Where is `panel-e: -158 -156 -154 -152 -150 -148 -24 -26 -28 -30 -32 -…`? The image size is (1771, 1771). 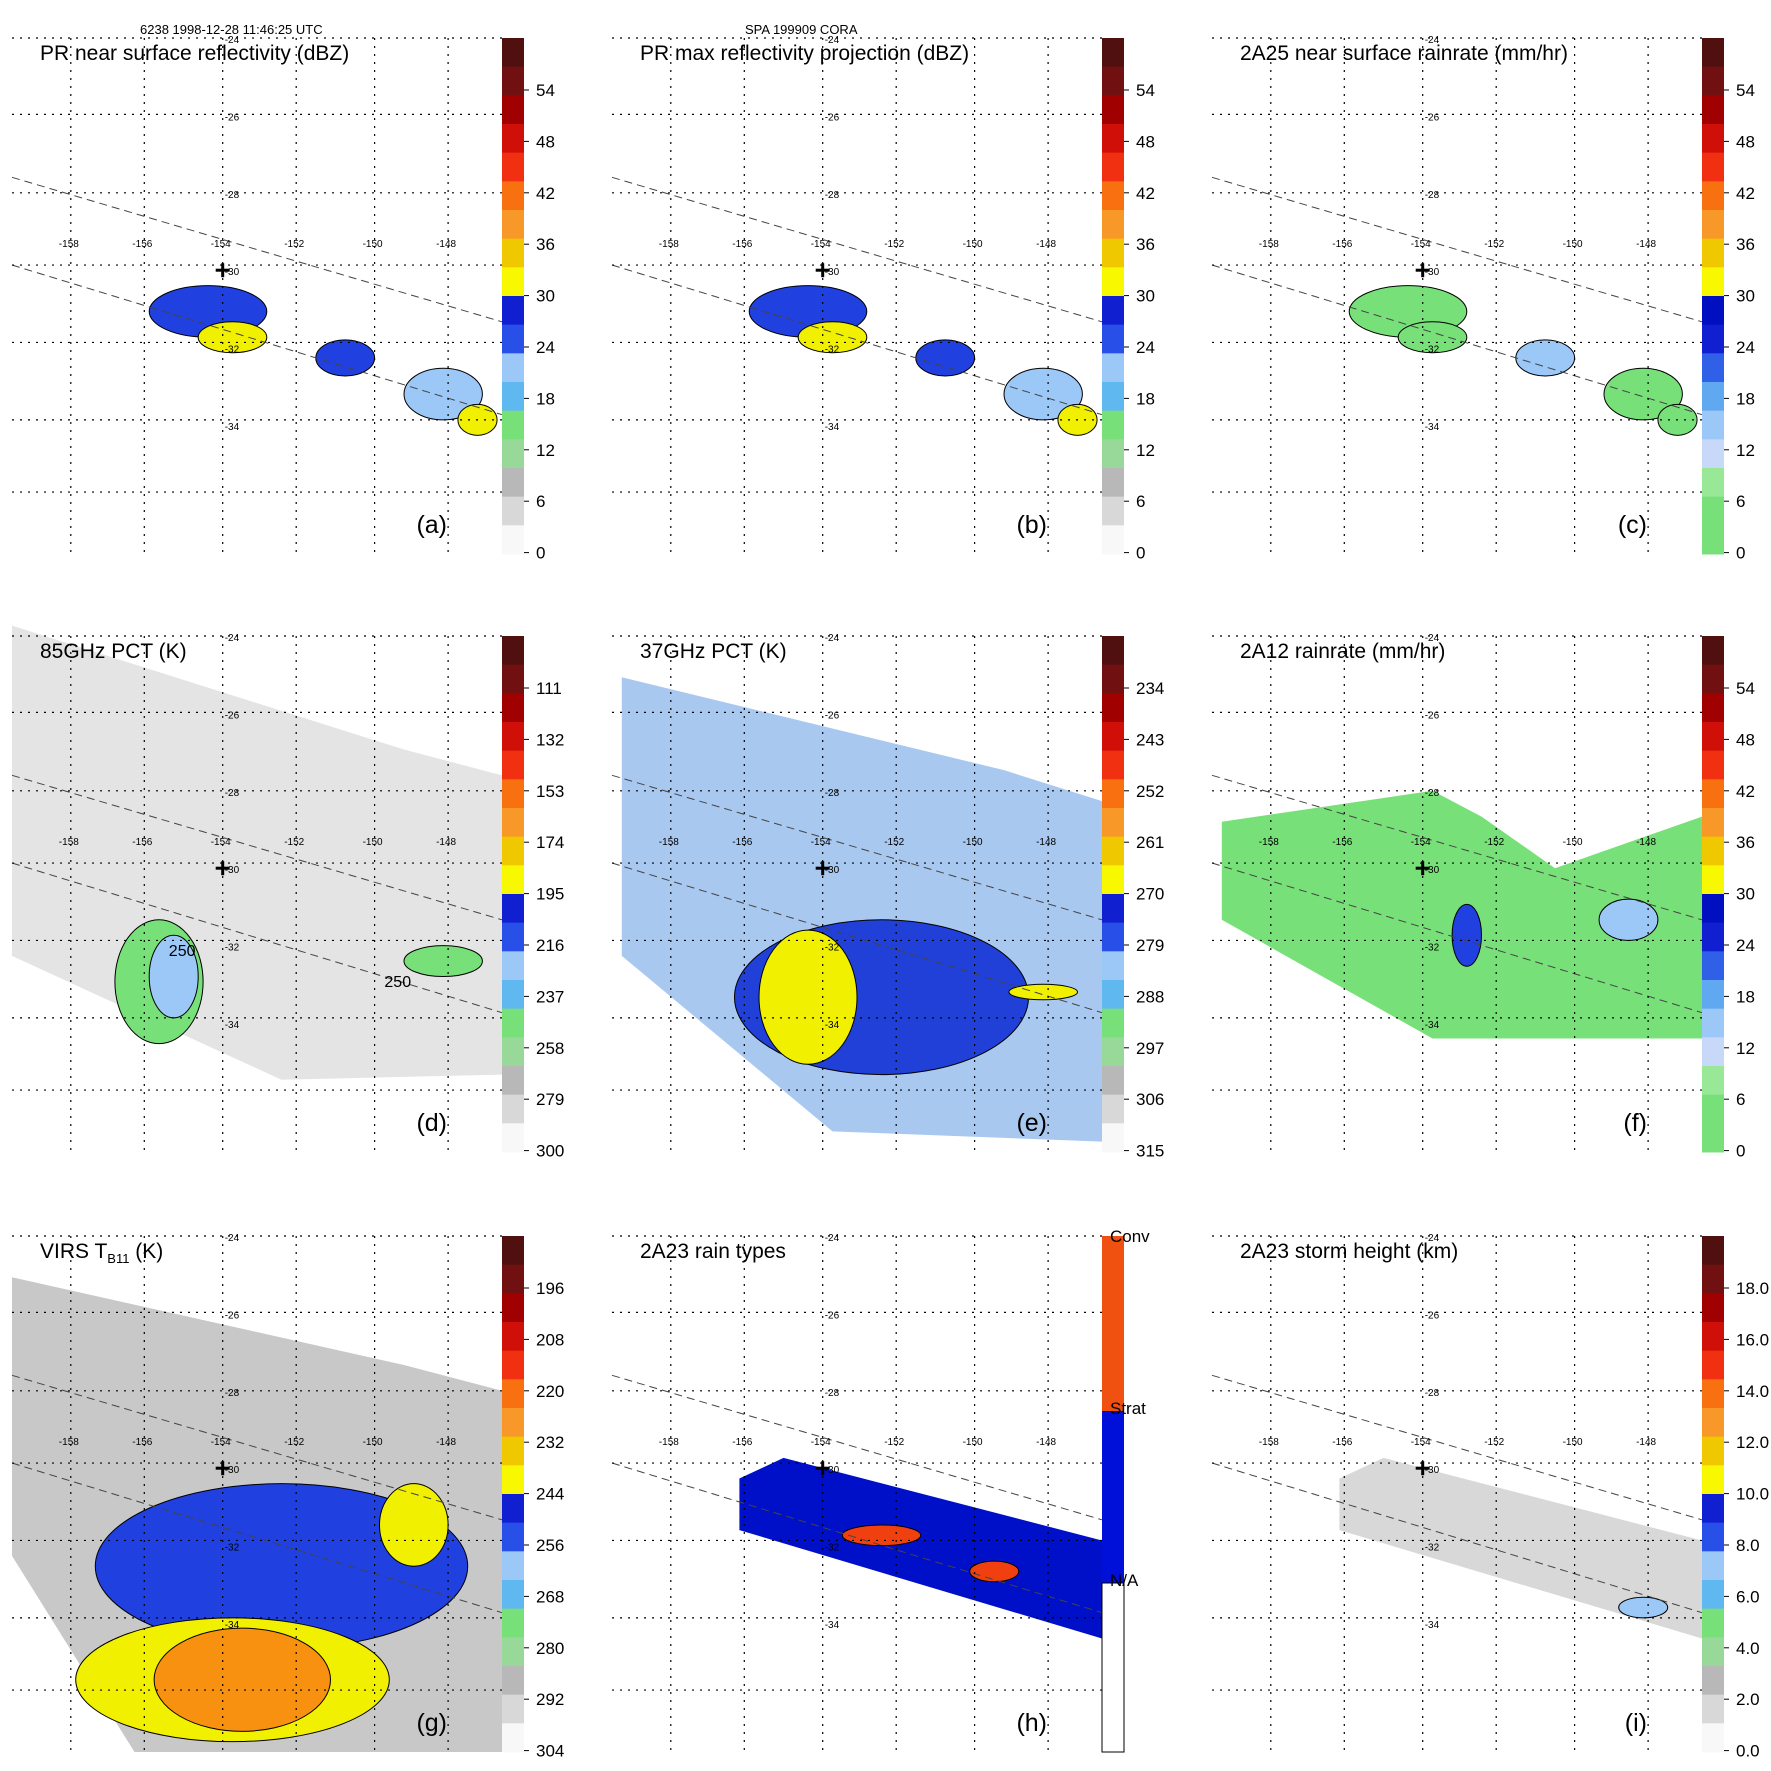 panel-e: -158 -156 -154 -152 -150 -148 -24 -26 -28 -30 -32 -… is located at coordinates (887, 897).